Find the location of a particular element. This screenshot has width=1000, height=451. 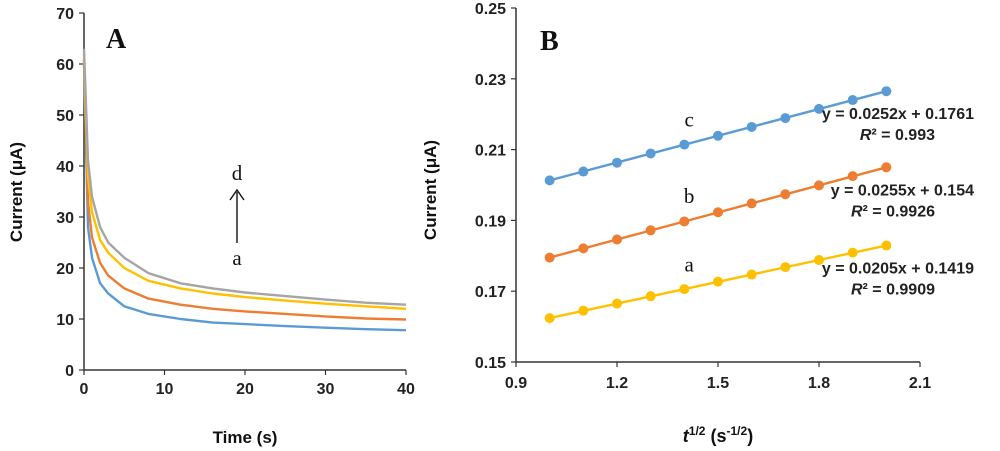

panel-a-y-tick-label: 20 is located at coordinates (65, 269).